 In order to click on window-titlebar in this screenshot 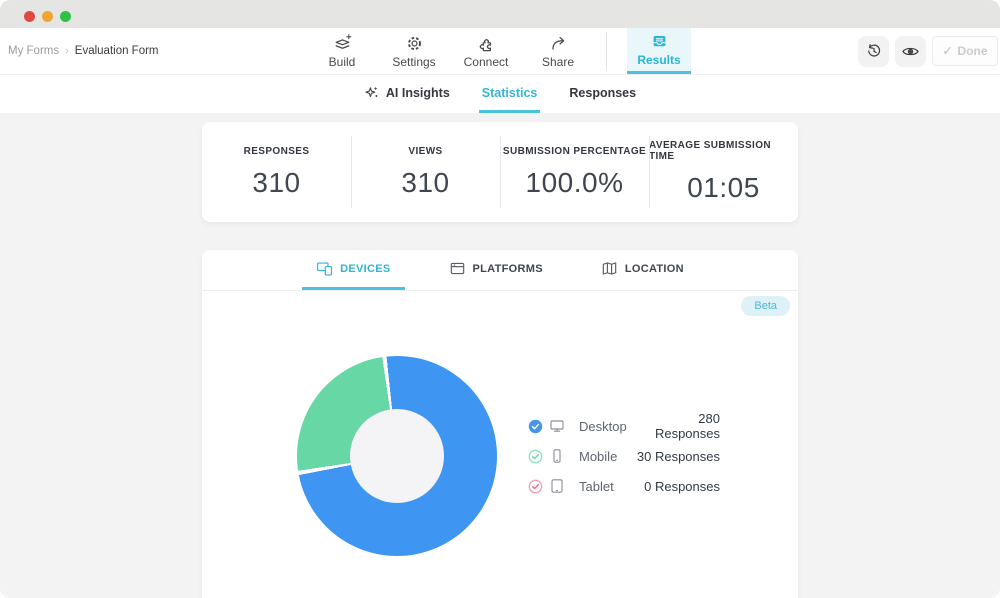, I will do `click(500, 14)`.